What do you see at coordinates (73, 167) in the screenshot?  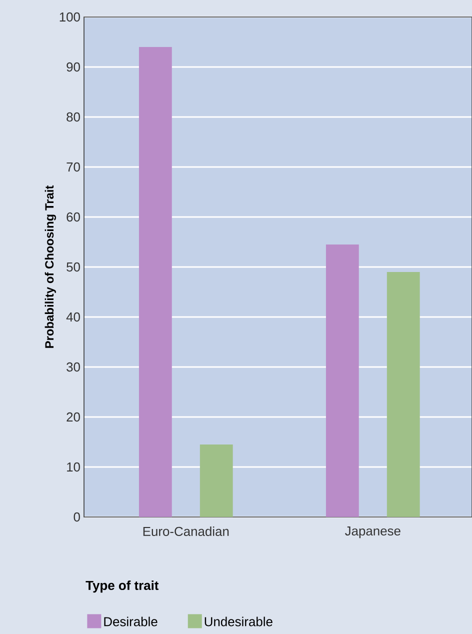 I see `y-tick-label: 70` at bounding box center [73, 167].